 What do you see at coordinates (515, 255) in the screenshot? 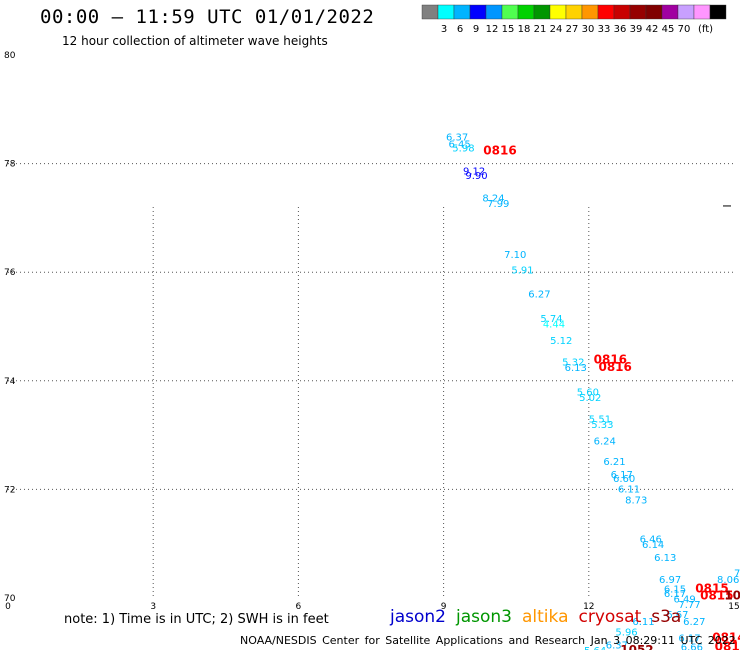
I see `wave-height-point: 7.10` at bounding box center [515, 255].